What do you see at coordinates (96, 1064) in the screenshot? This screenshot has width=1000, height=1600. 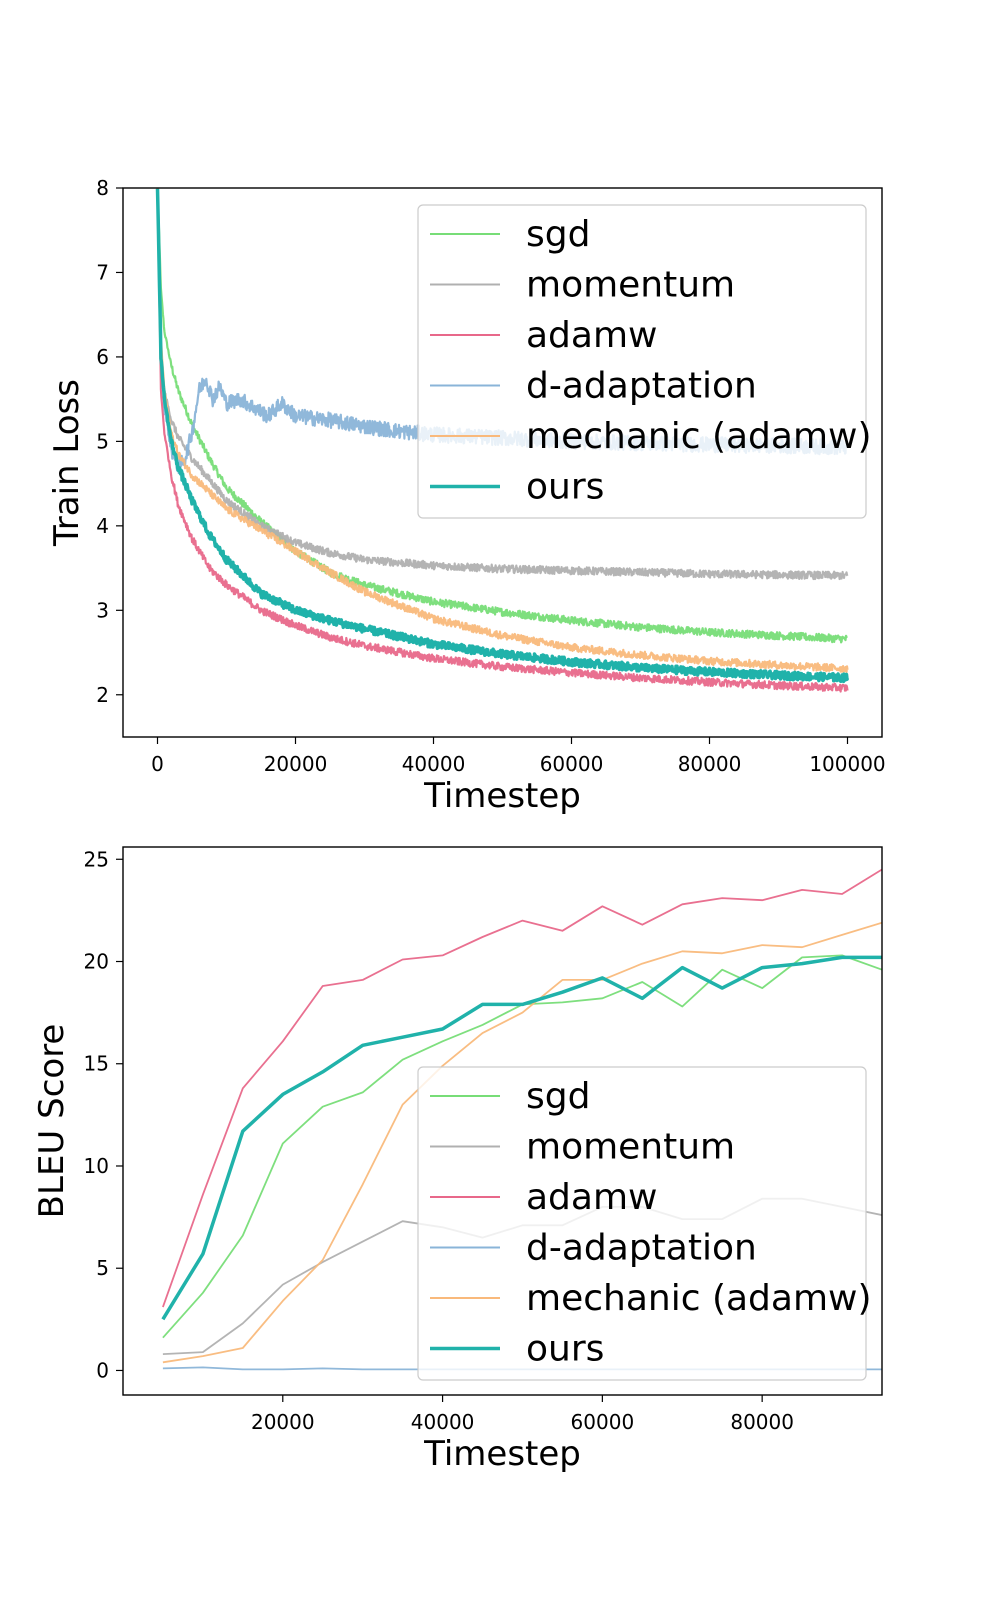 I see `y-tick-label: 15` at bounding box center [96, 1064].